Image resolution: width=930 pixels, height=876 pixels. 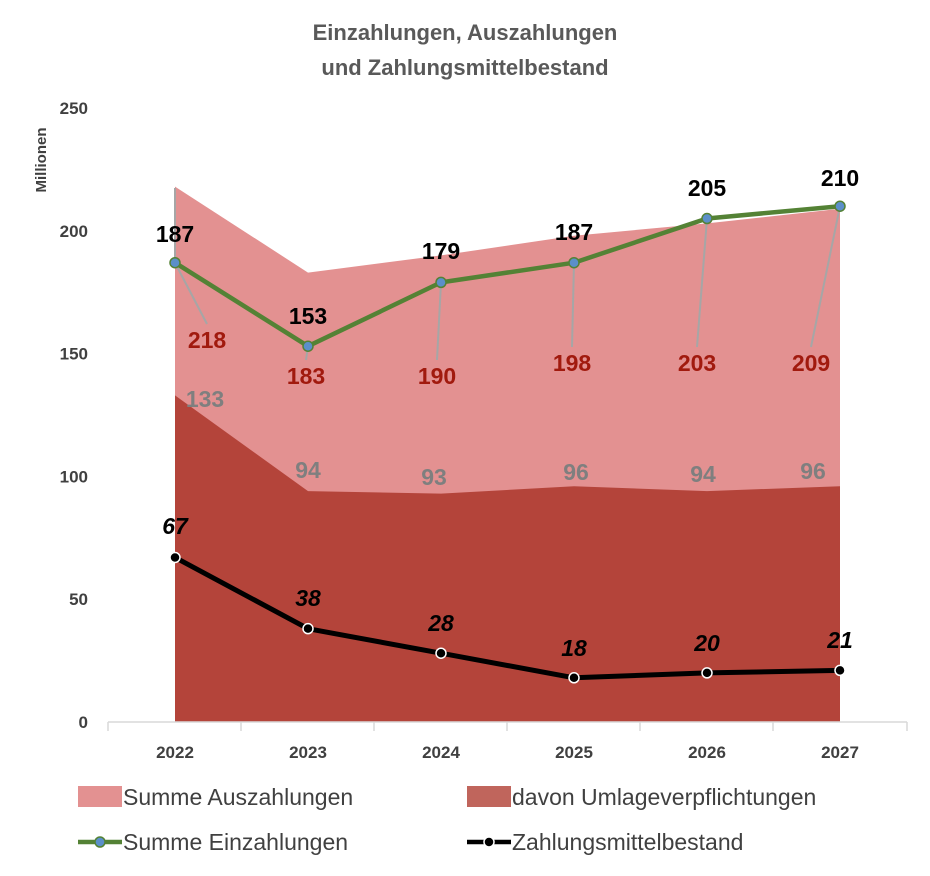 I want to click on chart-title-line1: Einzahlungen, Auszahlungen, so click(x=465, y=32).